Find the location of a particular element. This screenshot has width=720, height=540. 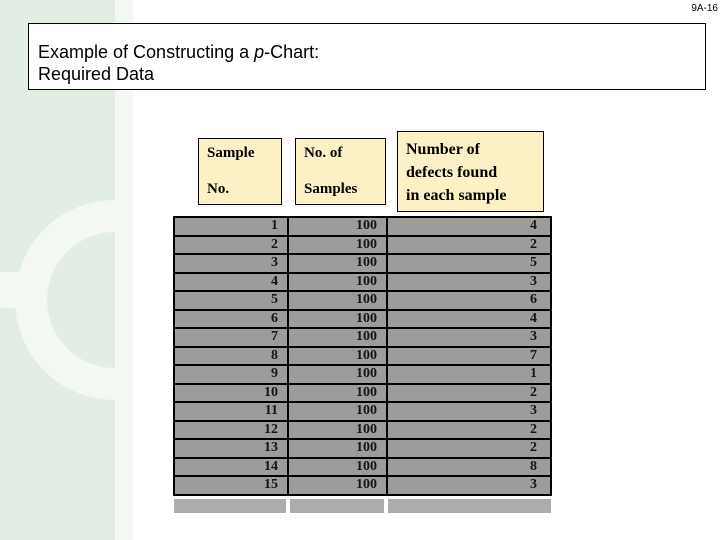

table-cell: 14 is located at coordinates (231, 466).